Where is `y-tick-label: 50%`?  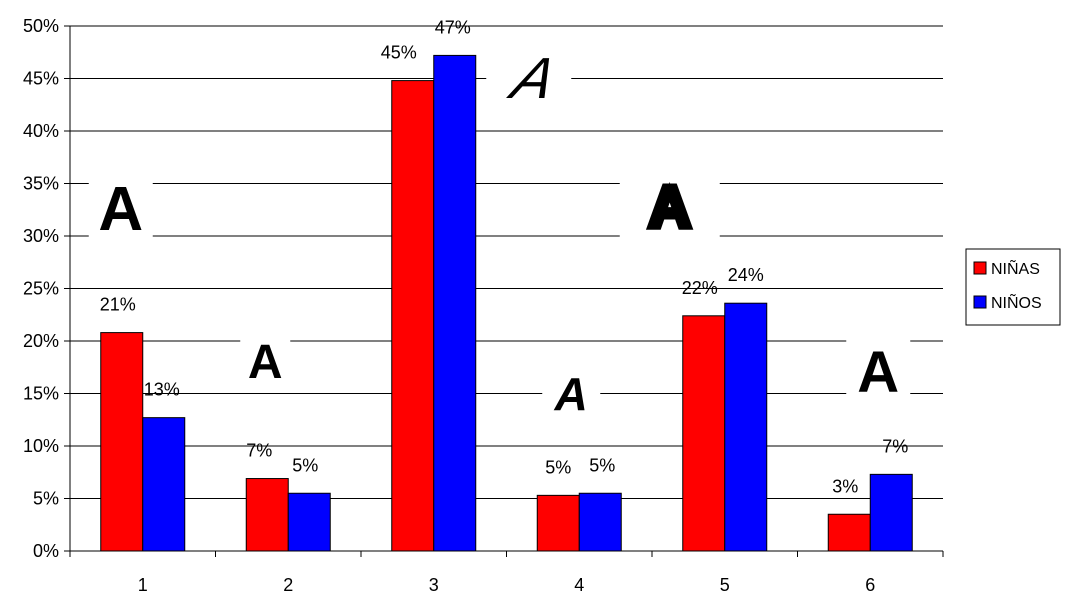 y-tick-label: 50% is located at coordinates (41, 26).